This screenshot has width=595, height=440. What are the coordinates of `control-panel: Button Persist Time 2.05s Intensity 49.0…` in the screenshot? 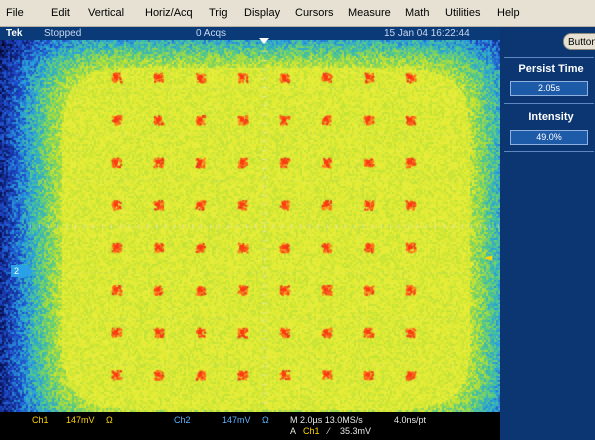 It's located at (547, 233).